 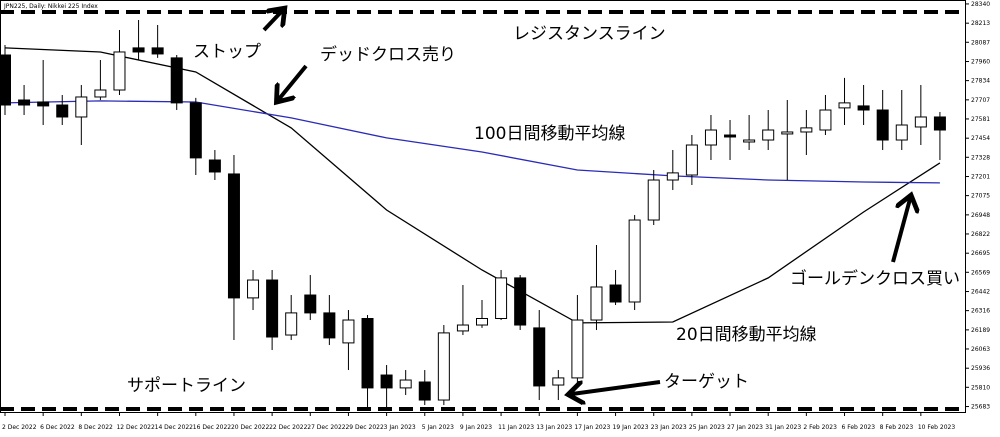 I want to click on x-tick-label: 8 Dec 2022, so click(x=95, y=427).